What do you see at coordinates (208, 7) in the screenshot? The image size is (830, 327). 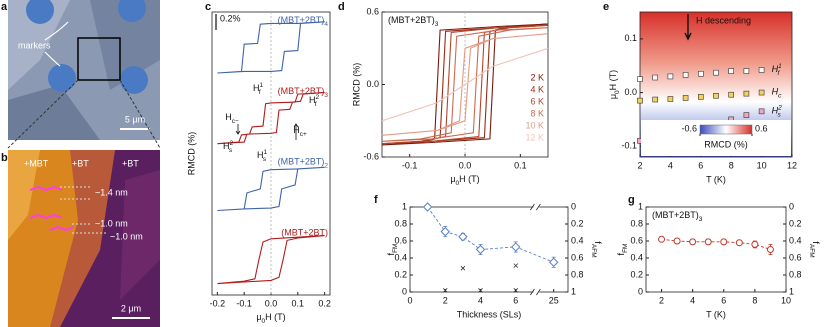 I see `panel-letter: c` at bounding box center [208, 7].